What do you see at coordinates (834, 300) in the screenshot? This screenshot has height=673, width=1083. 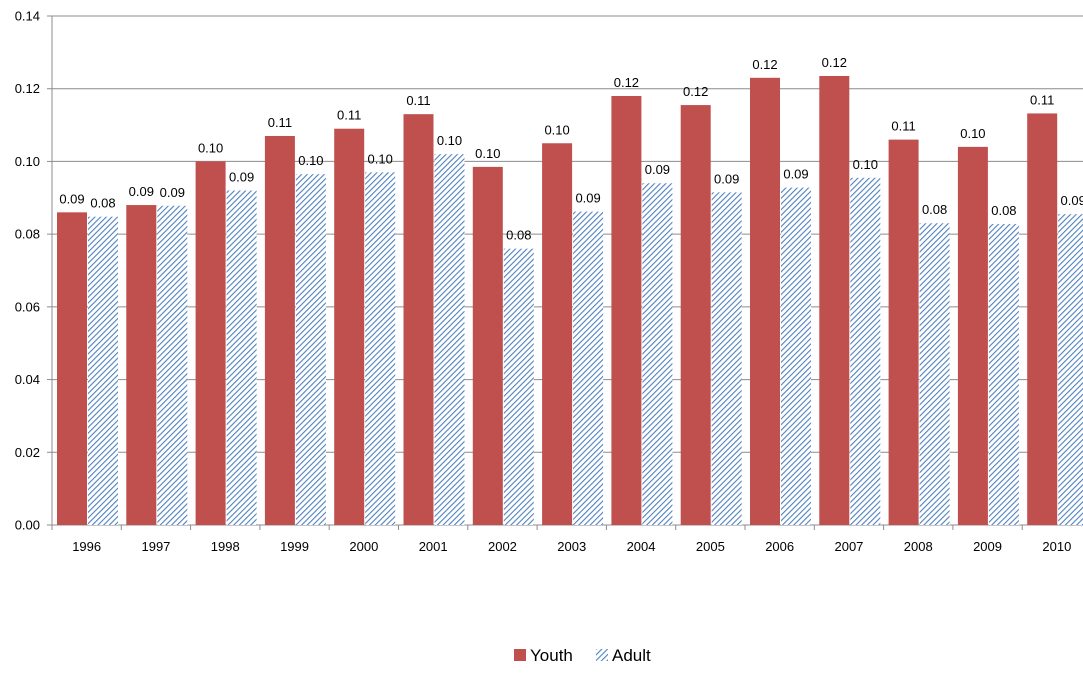 I see `bar-youth-2007` at bounding box center [834, 300].